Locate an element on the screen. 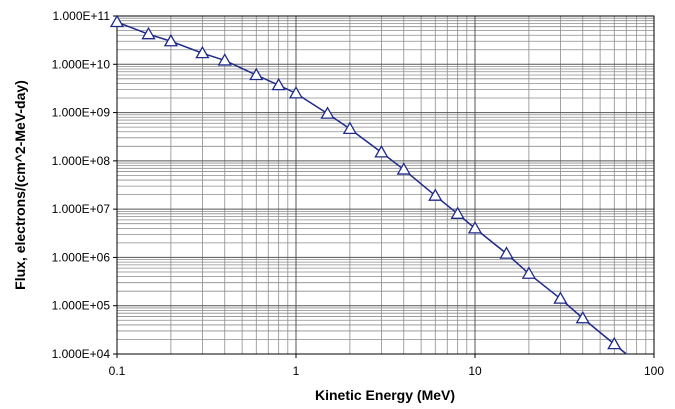 This screenshot has width=675, height=409. x-tick-label: 1 is located at coordinates (296, 371).